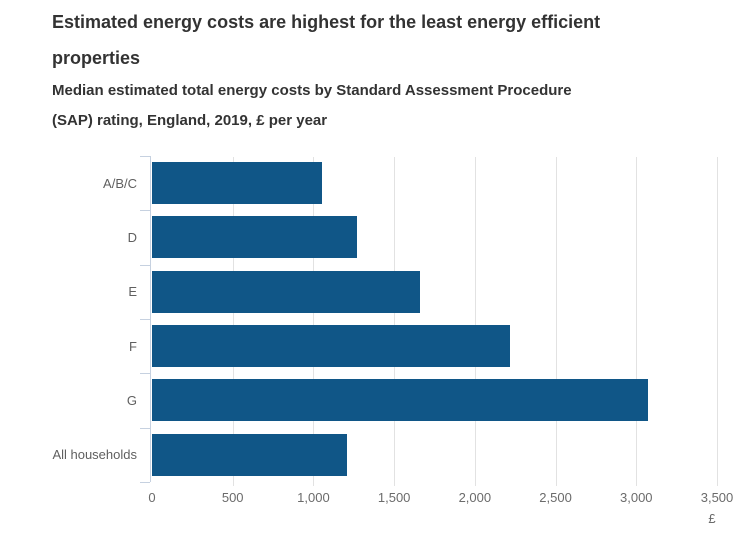  What do you see at coordinates (475, 497) in the screenshot?
I see `x-tick-label-2,000: 2,000` at bounding box center [475, 497].